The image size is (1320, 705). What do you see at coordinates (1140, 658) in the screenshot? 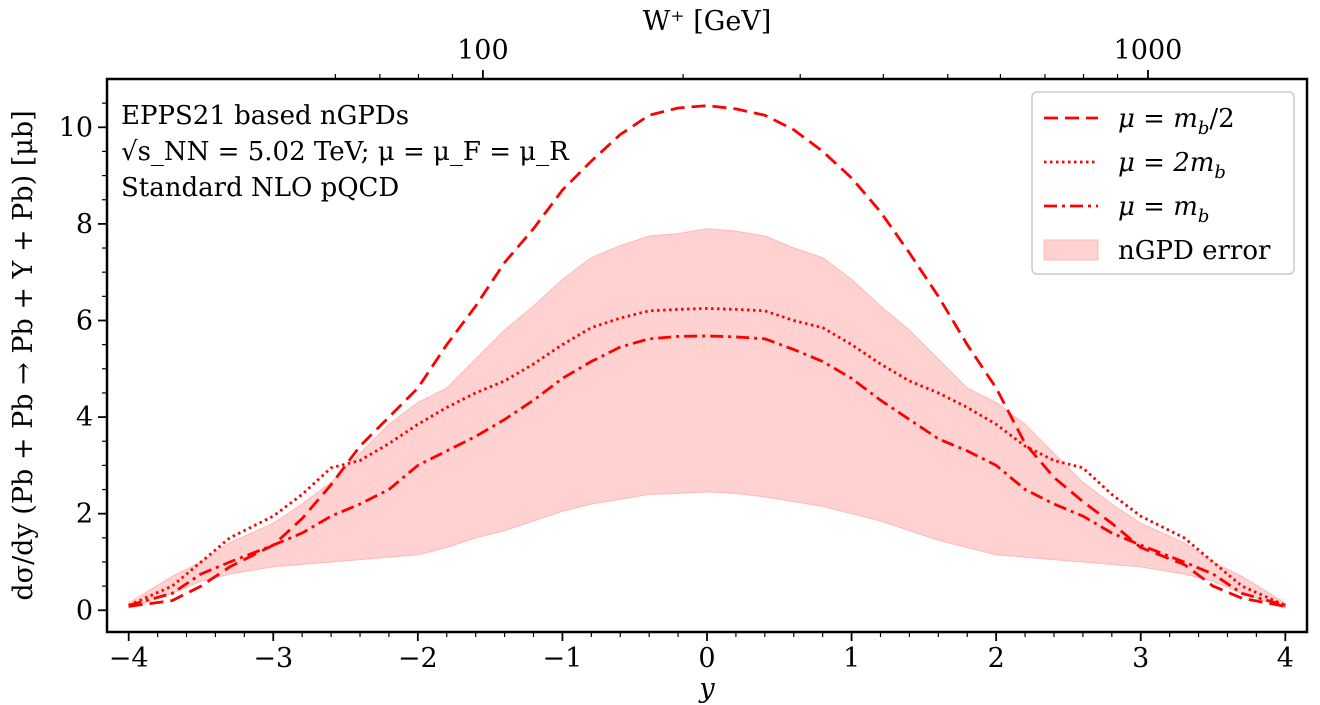
I see `x-tick-label: 3` at bounding box center [1140, 658].